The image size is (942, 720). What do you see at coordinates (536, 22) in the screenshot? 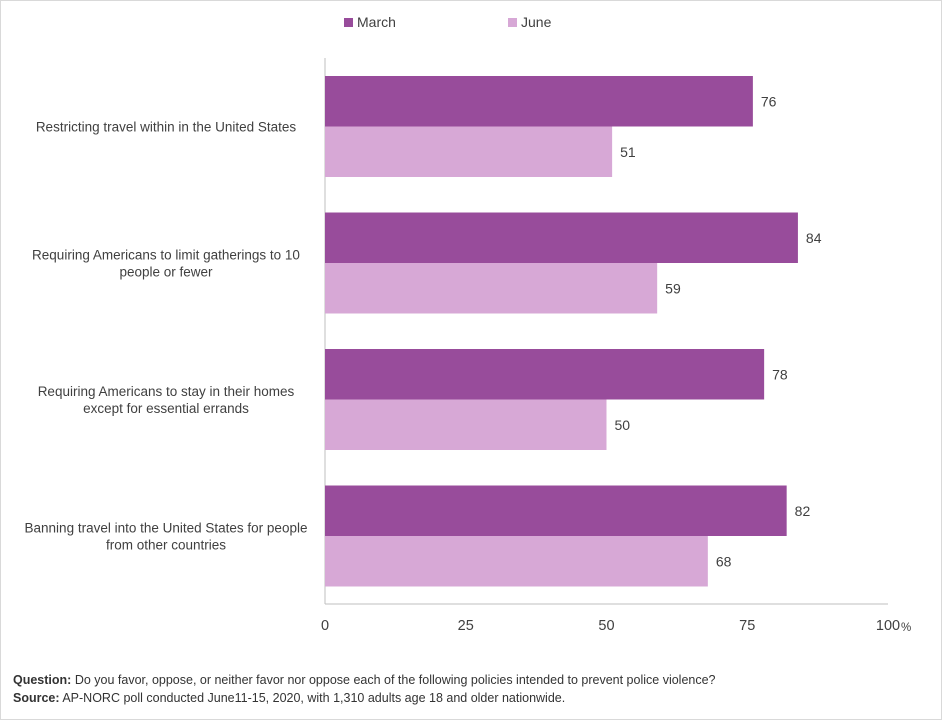
I see `legend-label-june: June` at bounding box center [536, 22].